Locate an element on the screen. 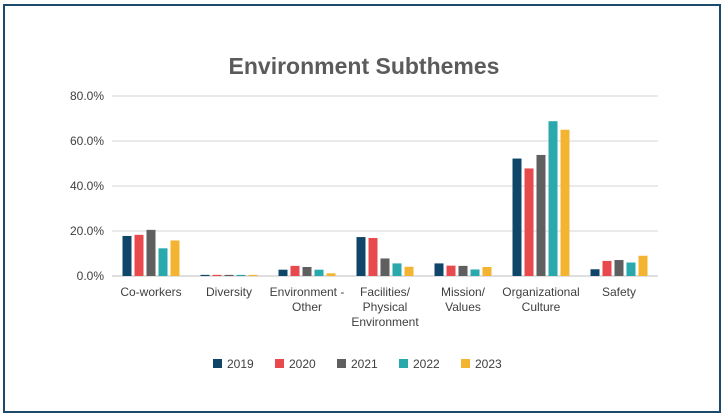  legend-swatch-2022 is located at coordinates (403, 363).